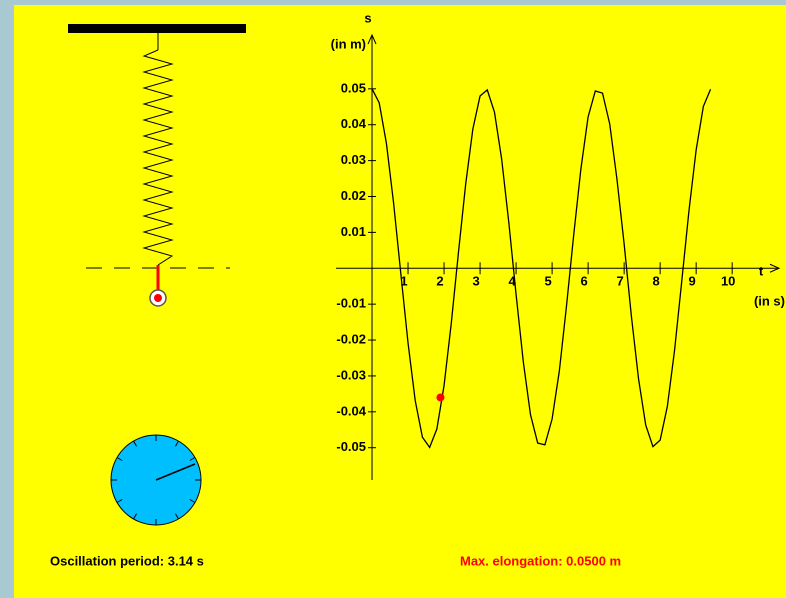 The width and height of the screenshot is (786, 598). What do you see at coordinates (353, 87) in the screenshot?
I see `y-tick-label: 0.05` at bounding box center [353, 87].